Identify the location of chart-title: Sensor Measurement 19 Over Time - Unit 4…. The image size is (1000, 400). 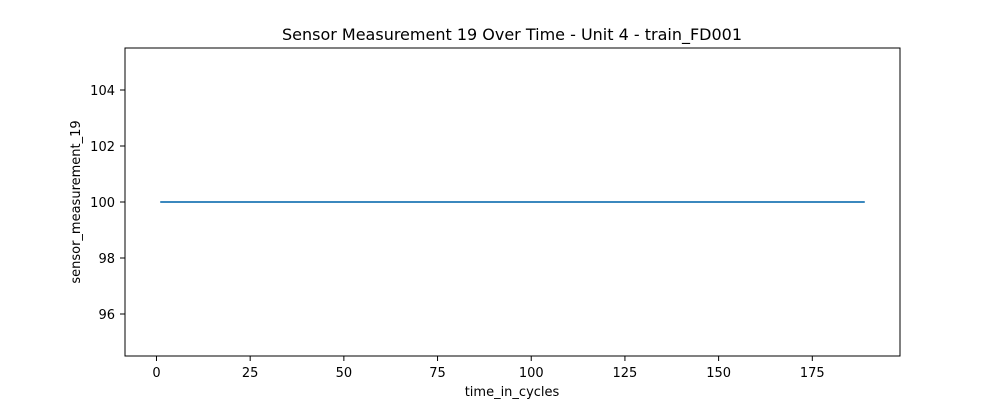
(512, 35).